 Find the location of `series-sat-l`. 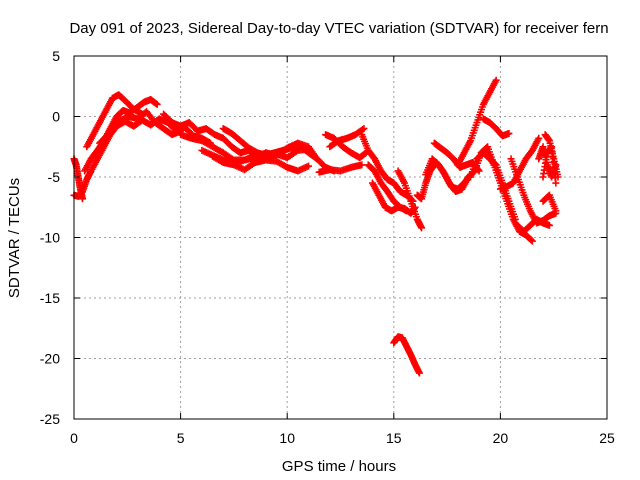

series-sat-l is located at coordinates (340, 168).